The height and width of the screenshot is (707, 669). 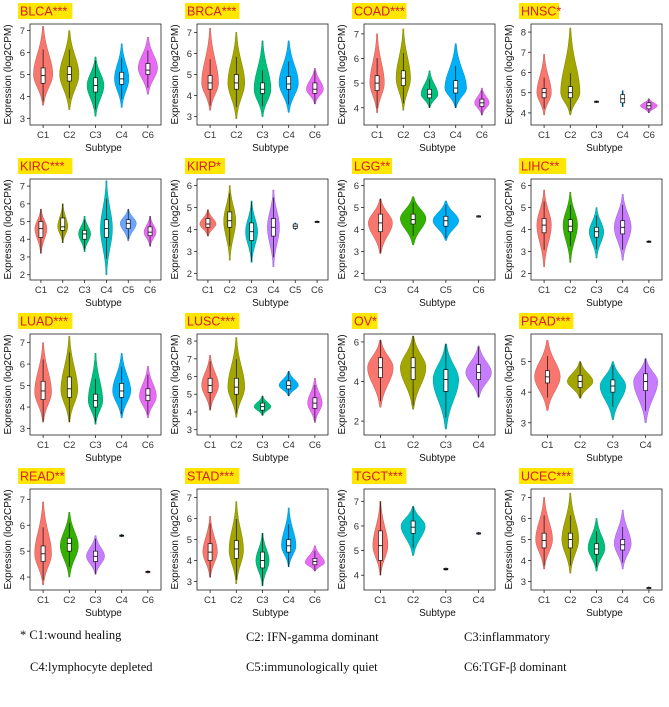 I want to click on panel-title: BRCA***, so click(x=211, y=12).